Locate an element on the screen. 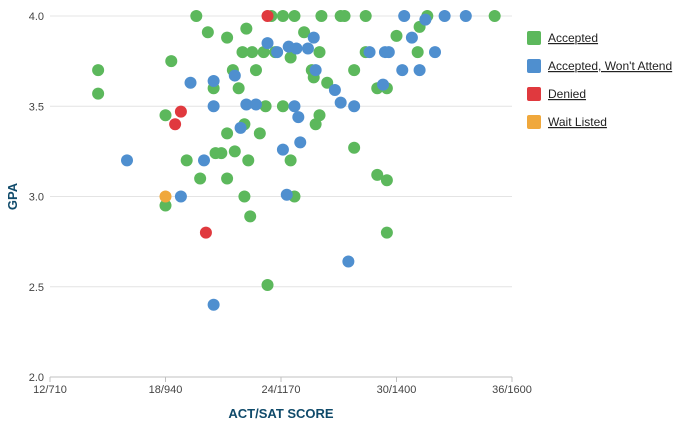 The width and height of the screenshot is (680, 431). x-tick-label: 30/1400 is located at coordinates (397, 390).